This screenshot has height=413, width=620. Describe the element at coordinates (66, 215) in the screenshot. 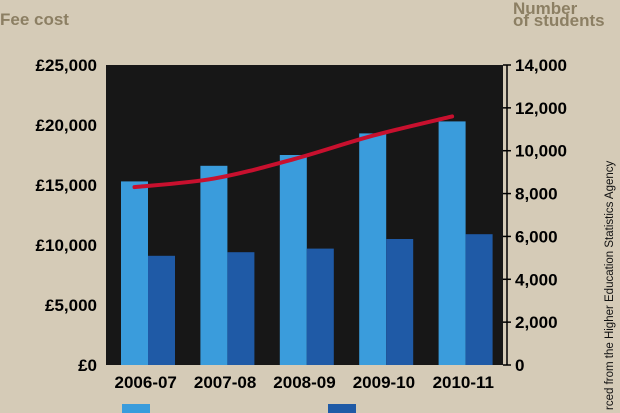

I see `left-axis-labels: £0 £5,000 £10,000 £15,000 £20,000 £25,000` at that location.